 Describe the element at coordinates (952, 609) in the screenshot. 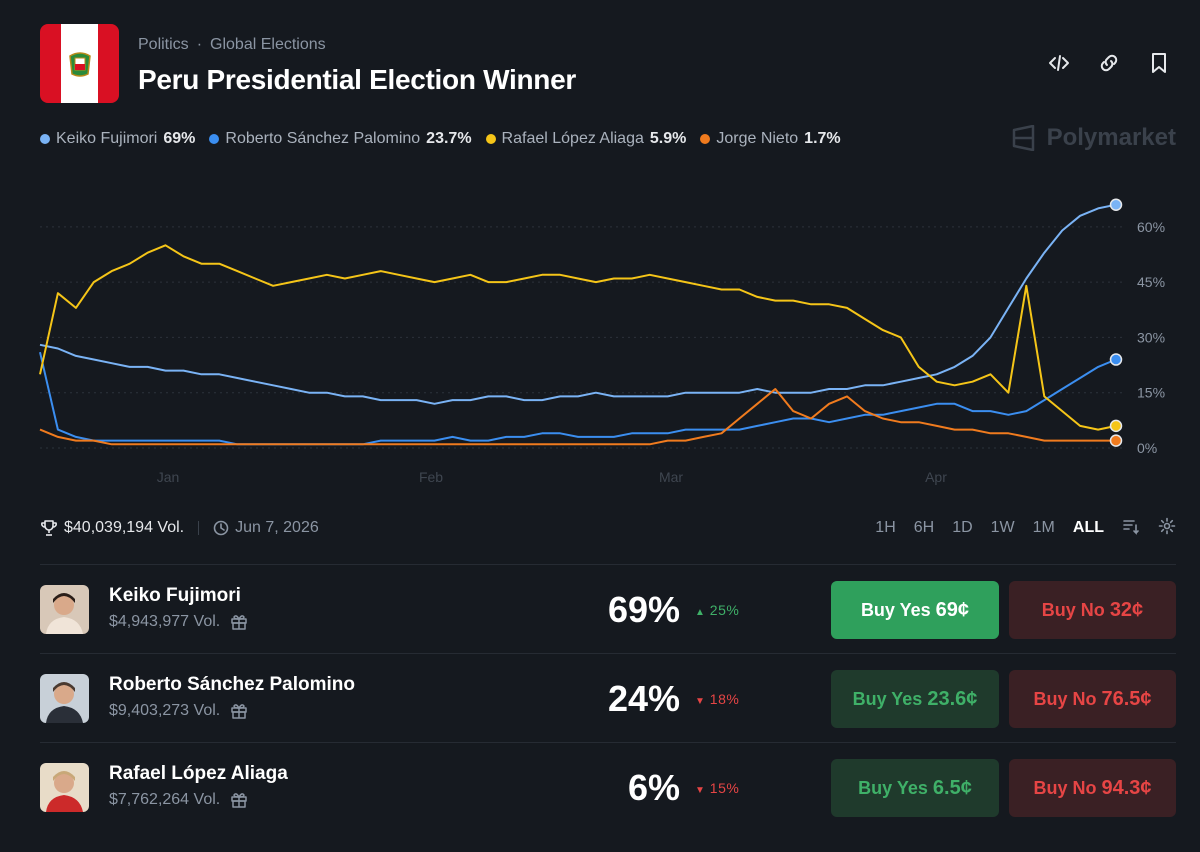

I see `buy-yes-price: 69¢` at that location.